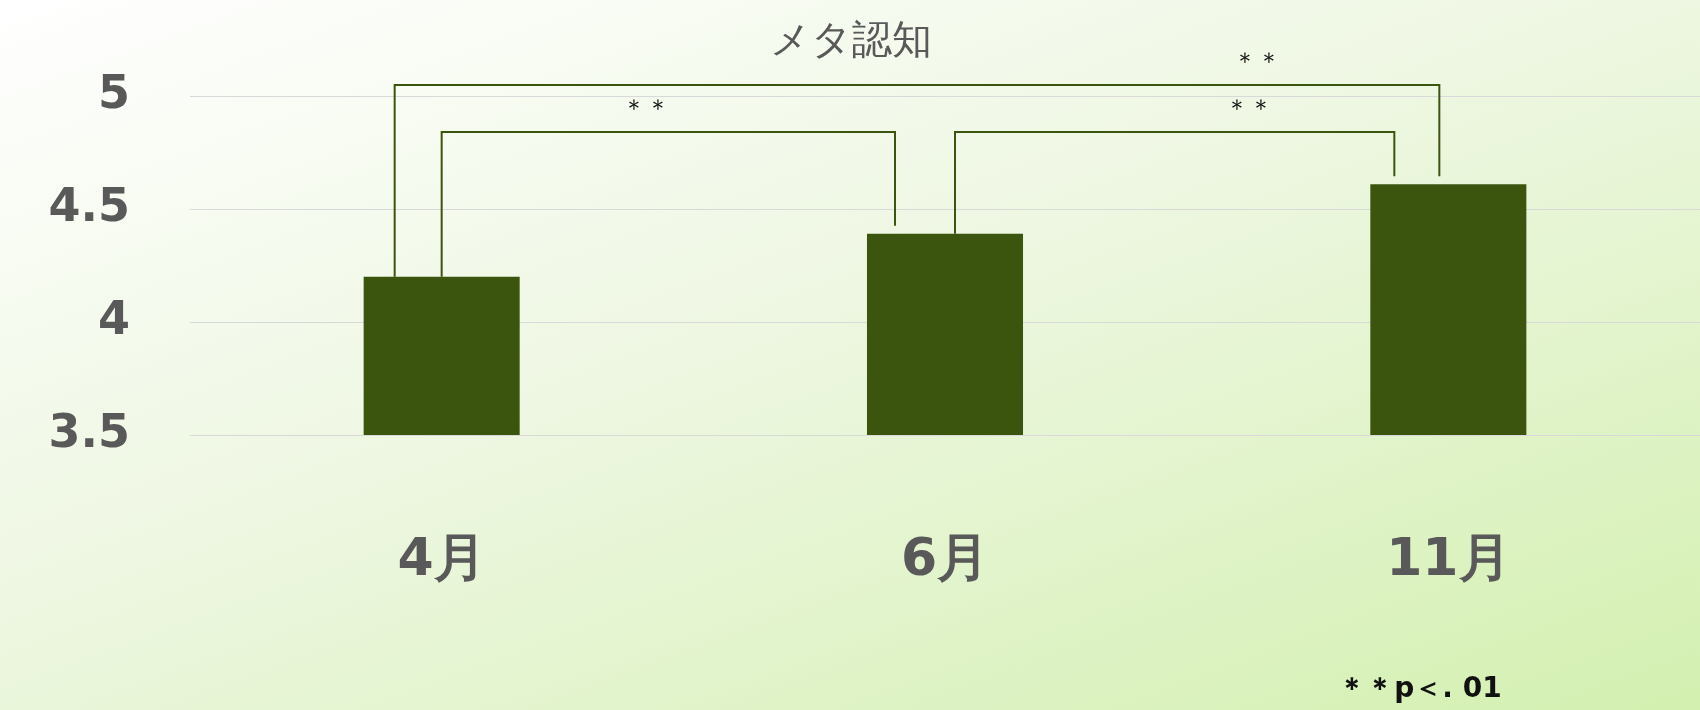 This screenshot has height=710, width=1700. I want to click on chart-title: メタ認知, so click(851, 39).